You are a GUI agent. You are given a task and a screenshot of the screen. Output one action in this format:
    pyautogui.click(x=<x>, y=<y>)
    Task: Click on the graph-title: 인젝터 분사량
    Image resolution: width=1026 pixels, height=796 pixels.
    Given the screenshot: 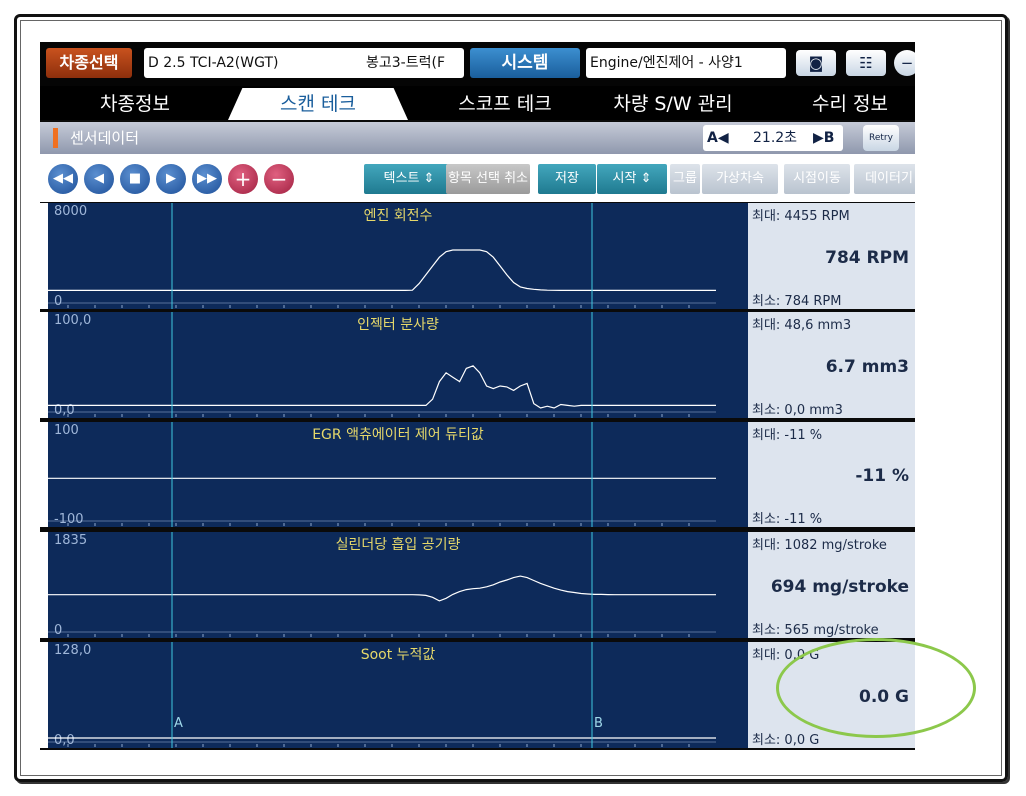 What is the action you would take?
    pyautogui.click(x=398, y=325)
    